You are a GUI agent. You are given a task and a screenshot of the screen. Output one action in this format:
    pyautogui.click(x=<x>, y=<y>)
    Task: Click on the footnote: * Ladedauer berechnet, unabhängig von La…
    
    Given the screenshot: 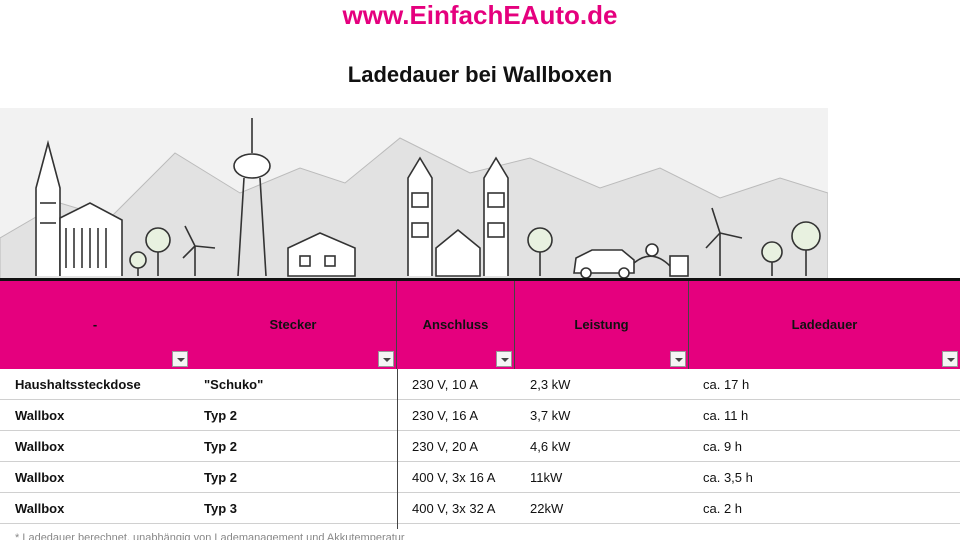 What is the action you would take?
    pyautogui.click(x=210, y=536)
    